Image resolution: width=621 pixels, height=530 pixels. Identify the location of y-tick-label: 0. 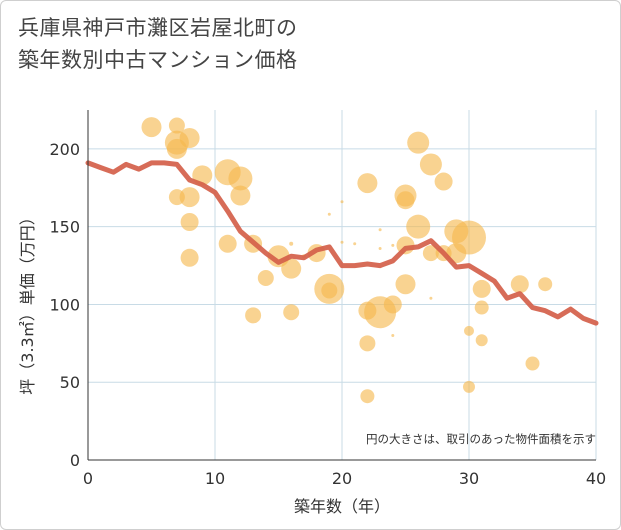
(75, 460).